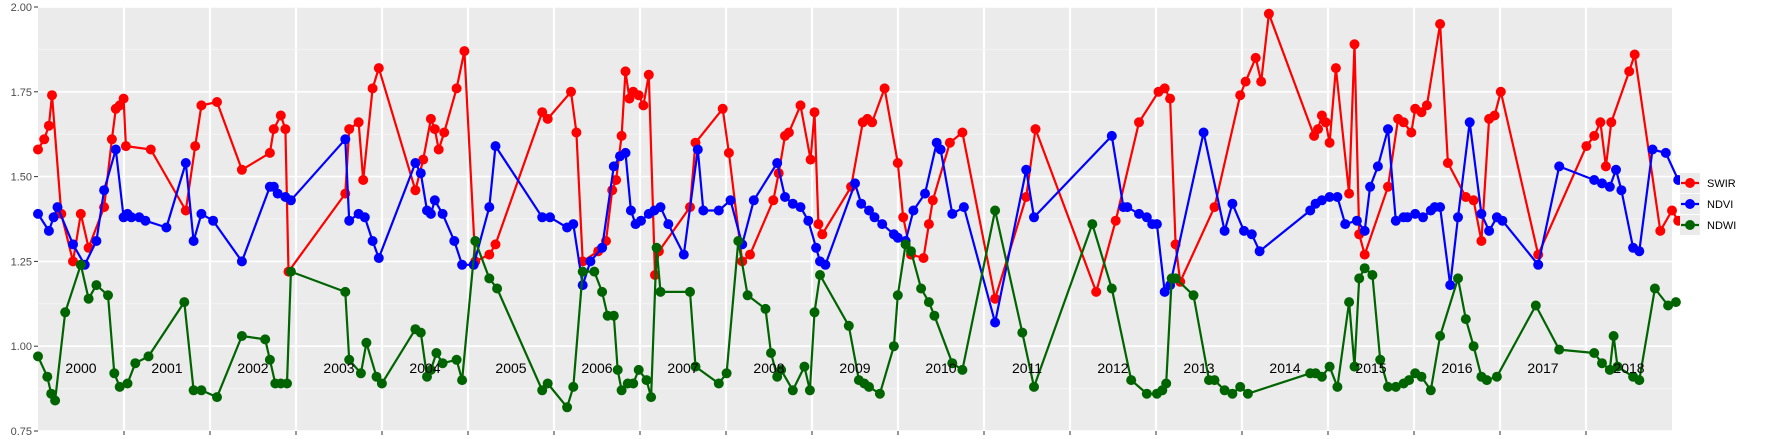 The width and height of the screenshot is (1773, 442). Describe the element at coordinates (1370, 368) in the screenshot. I see `year-label: 2015` at that location.